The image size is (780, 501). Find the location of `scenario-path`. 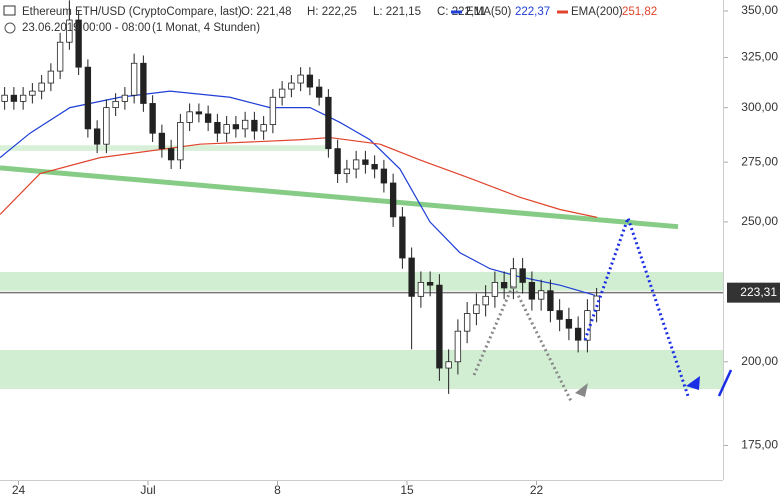

scenario-path is located at coordinates (523, 342).